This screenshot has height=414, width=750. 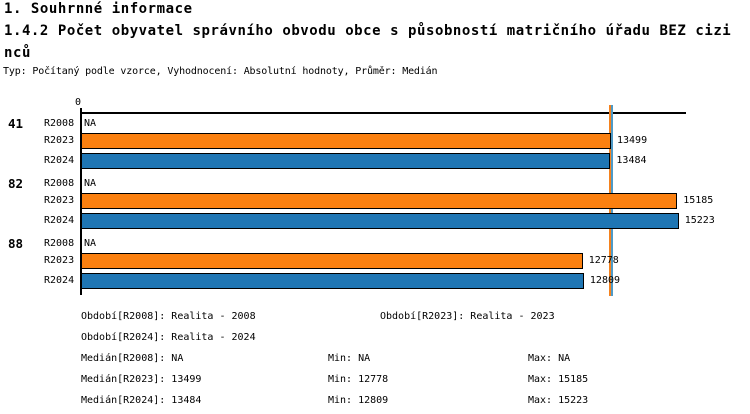 I want to click on na-value-label-41: NA, so click(x=90, y=123).